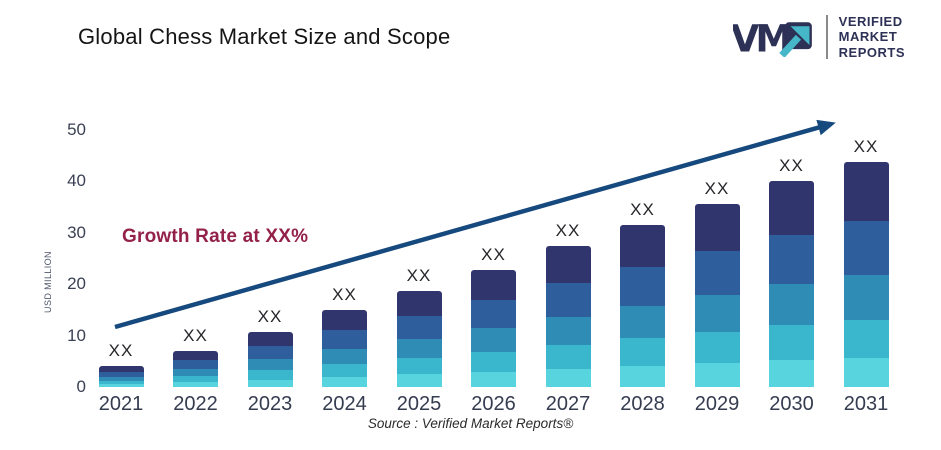 The height and width of the screenshot is (450, 941). Describe the element at coordinates (48, 282) in the screenshot. I see `y-axis-title: USD MILLION` at that location.